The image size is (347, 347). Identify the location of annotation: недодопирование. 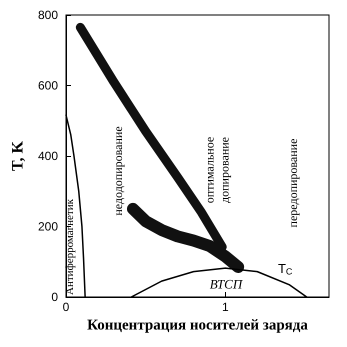
(118, 171).